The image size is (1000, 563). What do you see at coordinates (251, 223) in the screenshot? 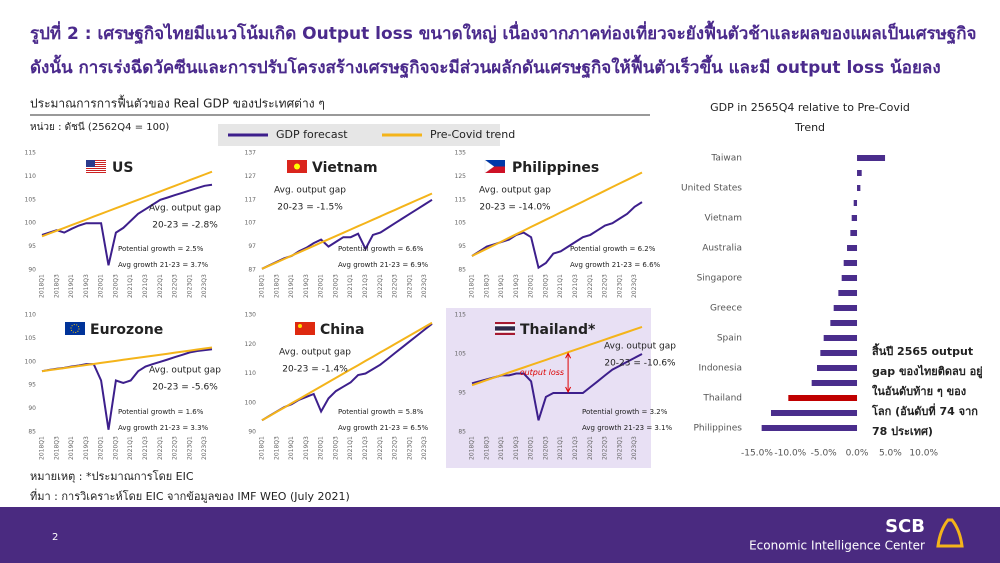
I see `y-tick-label: 107` at bounding box center [251, 223].